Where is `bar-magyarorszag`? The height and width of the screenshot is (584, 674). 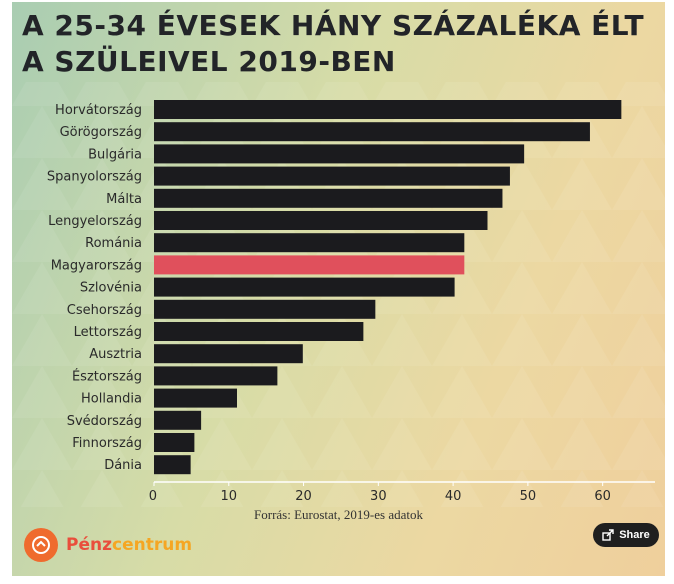
bar-magyarorszag is located at coordinates (309, 265).